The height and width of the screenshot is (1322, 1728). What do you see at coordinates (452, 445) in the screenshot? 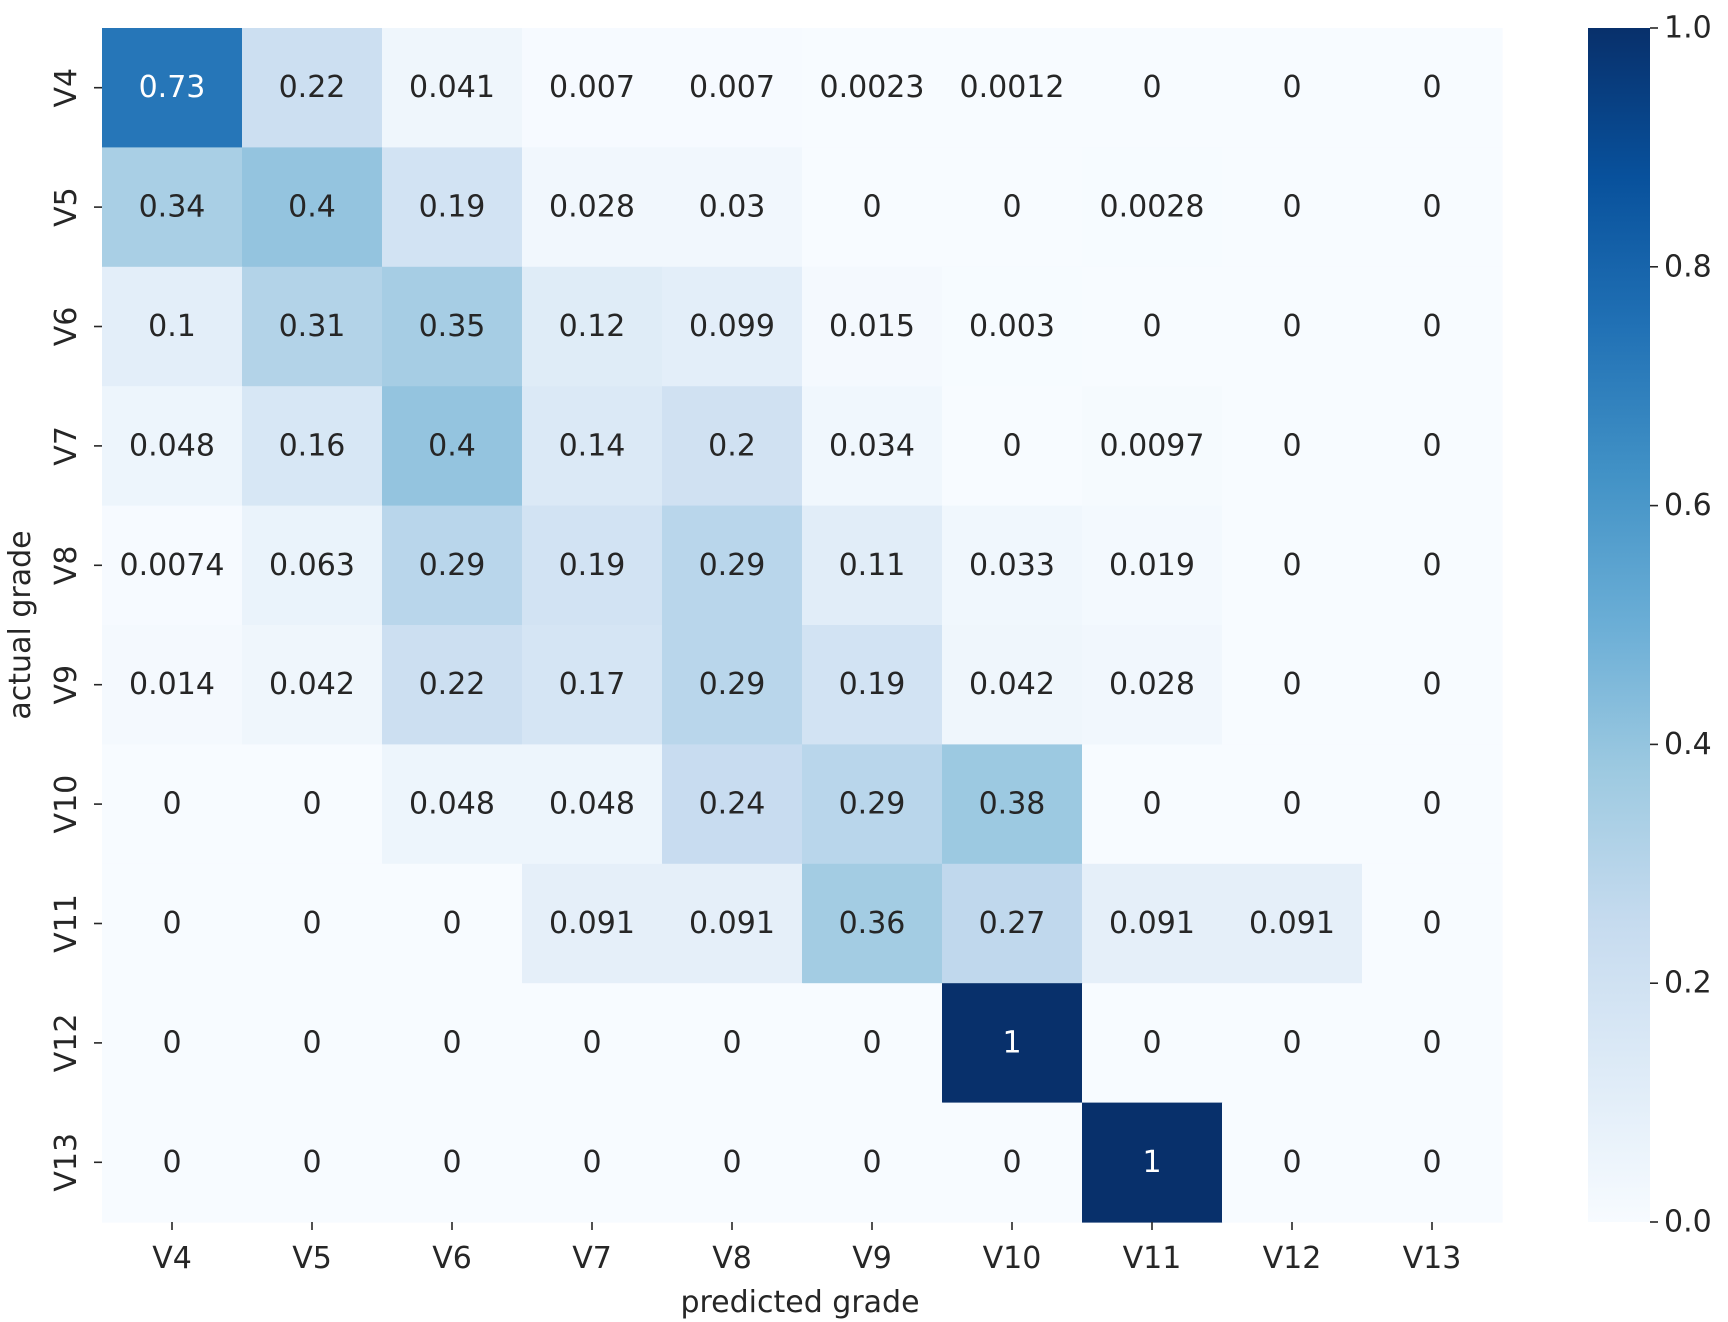
I see `cell-value-label: 0.4` at bounding box center [452, 445].